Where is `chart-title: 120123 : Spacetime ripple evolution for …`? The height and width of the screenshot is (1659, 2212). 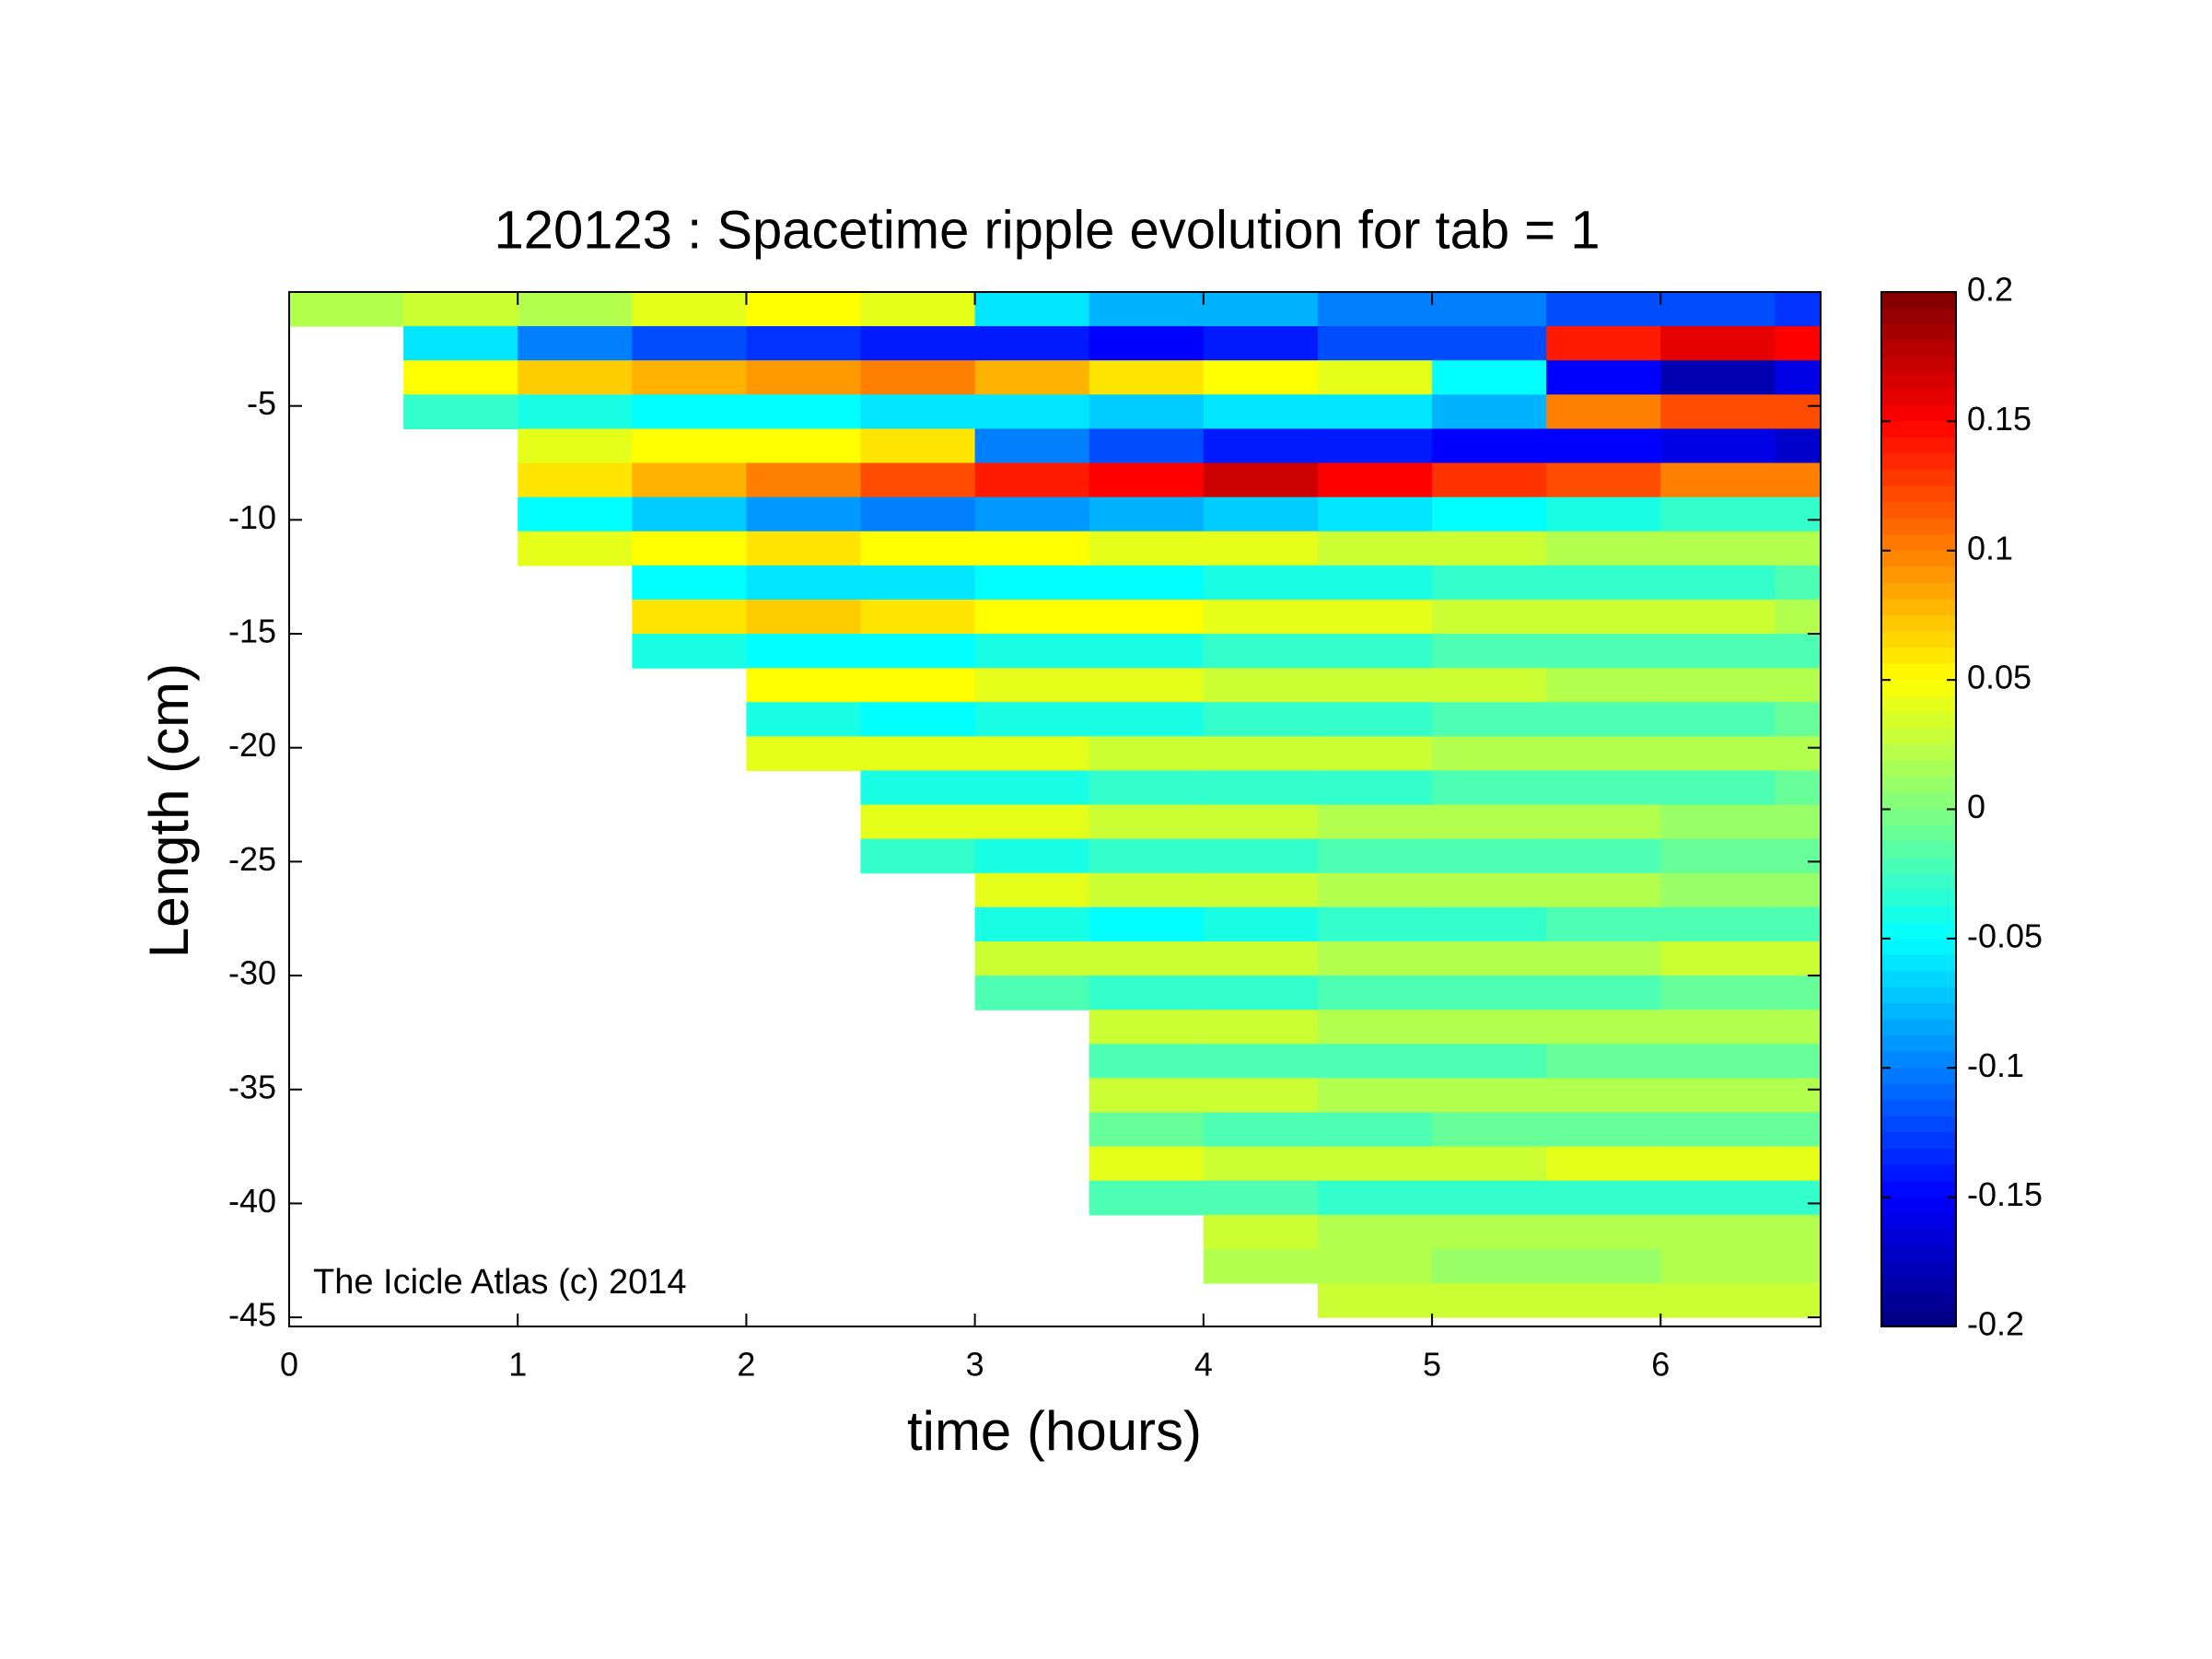 chart-title: 120123 : Spacetime ripple evolution for … is located at coordinates (1047, 230).